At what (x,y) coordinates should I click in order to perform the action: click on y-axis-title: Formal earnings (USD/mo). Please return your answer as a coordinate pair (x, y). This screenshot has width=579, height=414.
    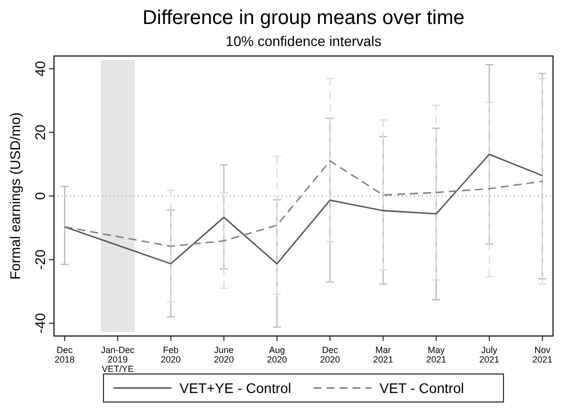
    Looking at the image, I should click on (15, 196).